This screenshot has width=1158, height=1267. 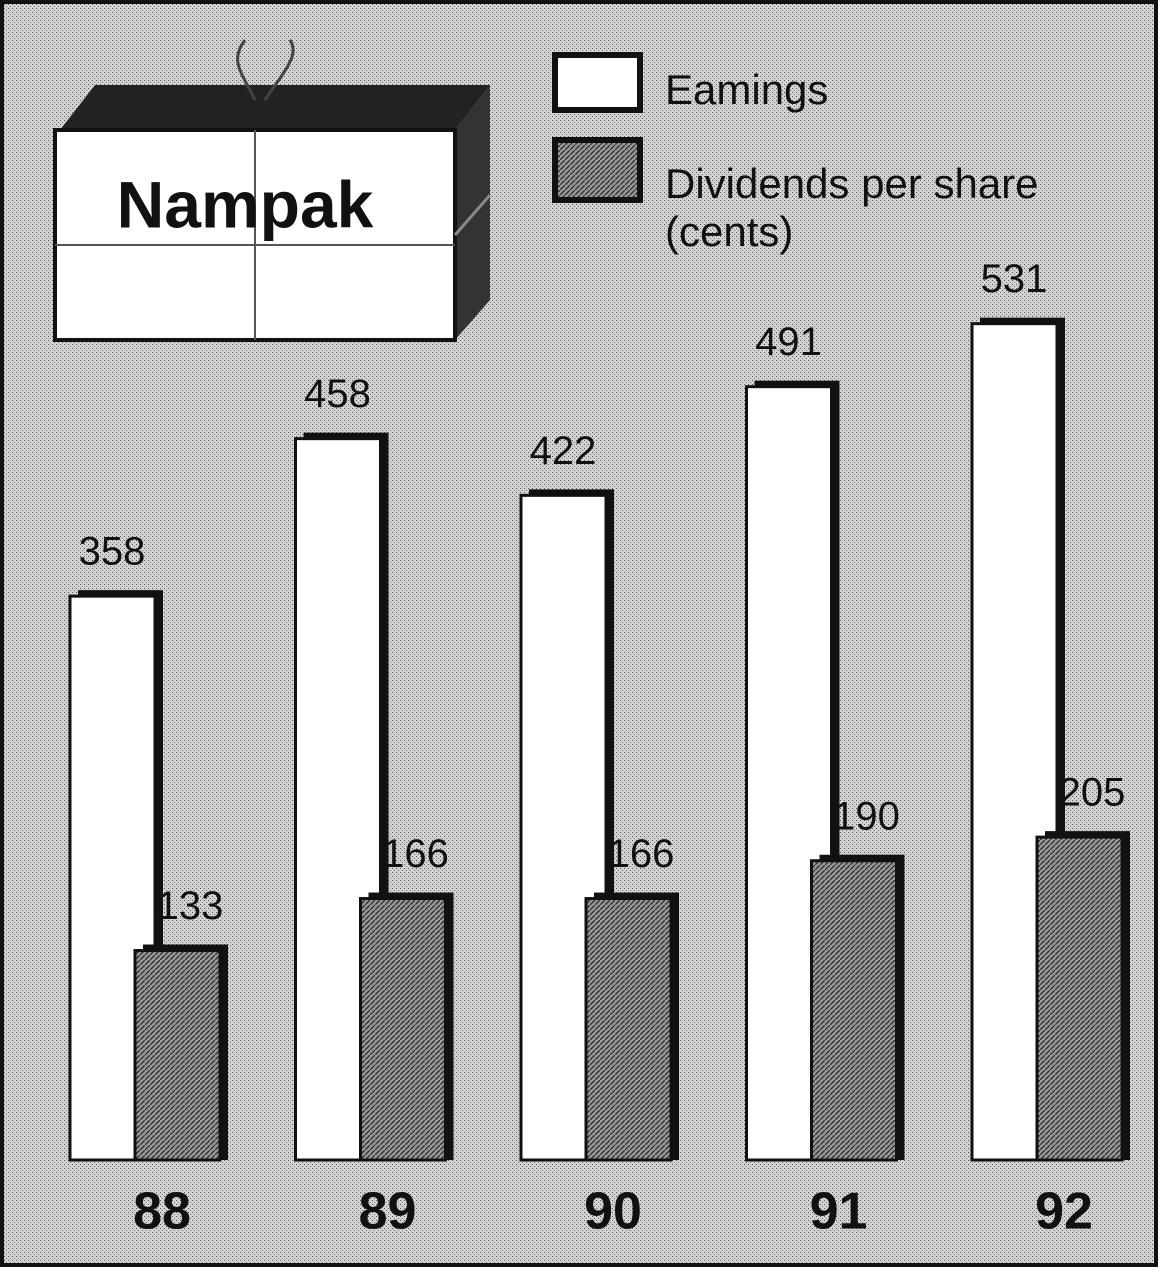 What do you see at coordinates (1064, 1212) in the screenshot?
I see `x-tick-label: 92` at bounding box center [1064, 1212].